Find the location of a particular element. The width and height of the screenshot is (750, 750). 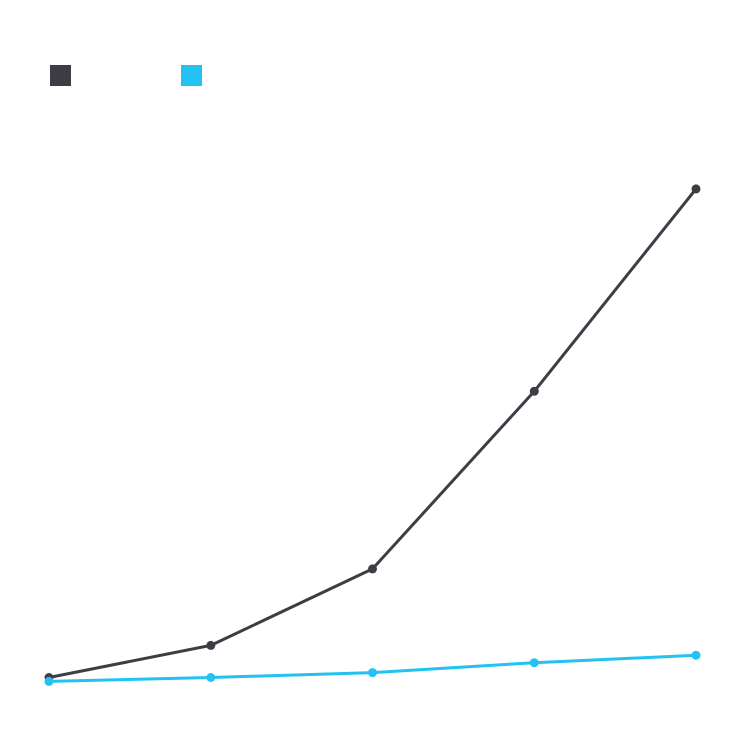

legend is located at coordinates (126, 75).